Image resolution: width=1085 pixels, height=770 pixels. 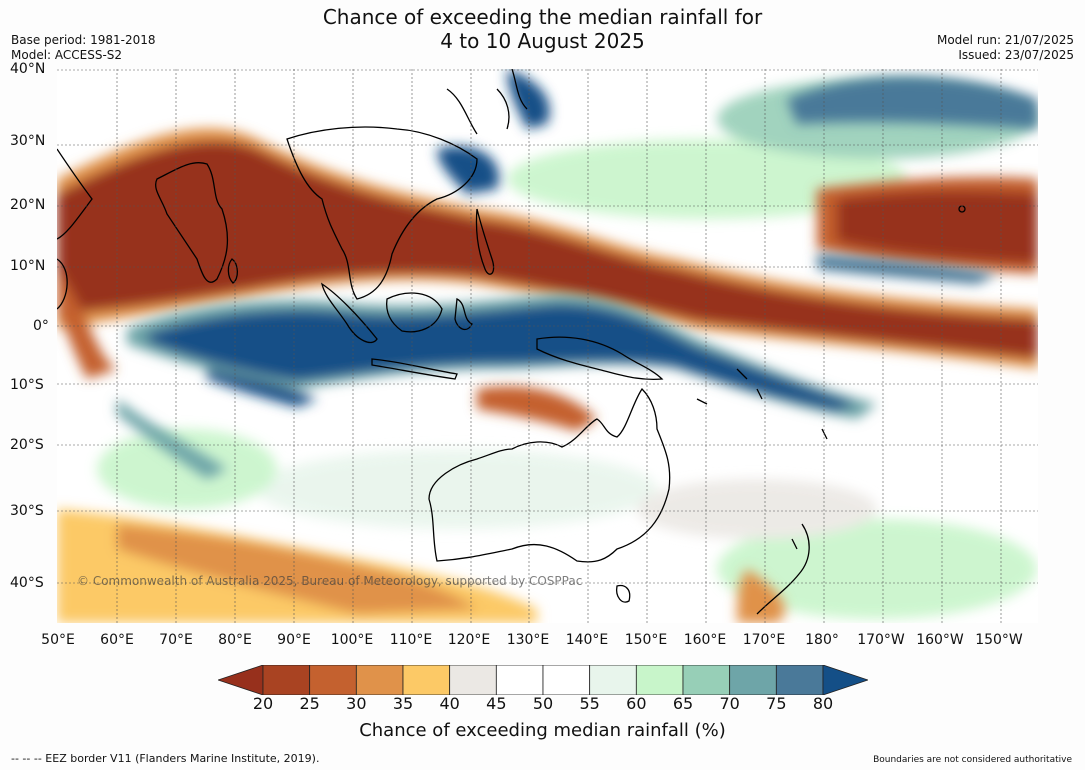 I want to click on arabia-outline, so click(x=75, y=229).